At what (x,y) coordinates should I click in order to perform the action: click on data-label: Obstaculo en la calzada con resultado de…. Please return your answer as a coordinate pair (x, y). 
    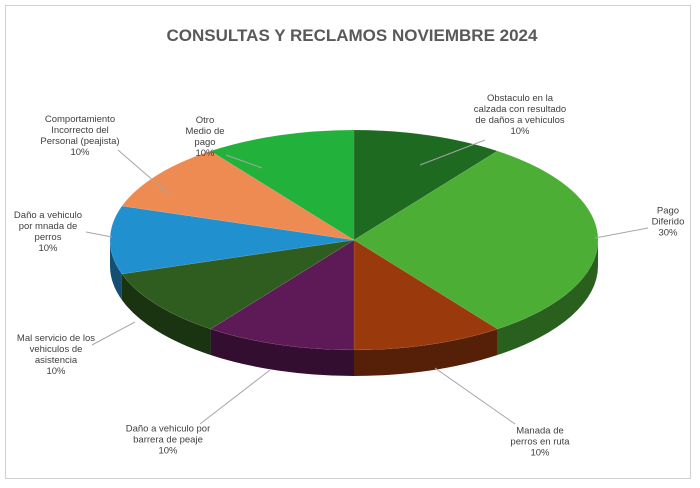
    Looking at the image, I should click on (520, 115).